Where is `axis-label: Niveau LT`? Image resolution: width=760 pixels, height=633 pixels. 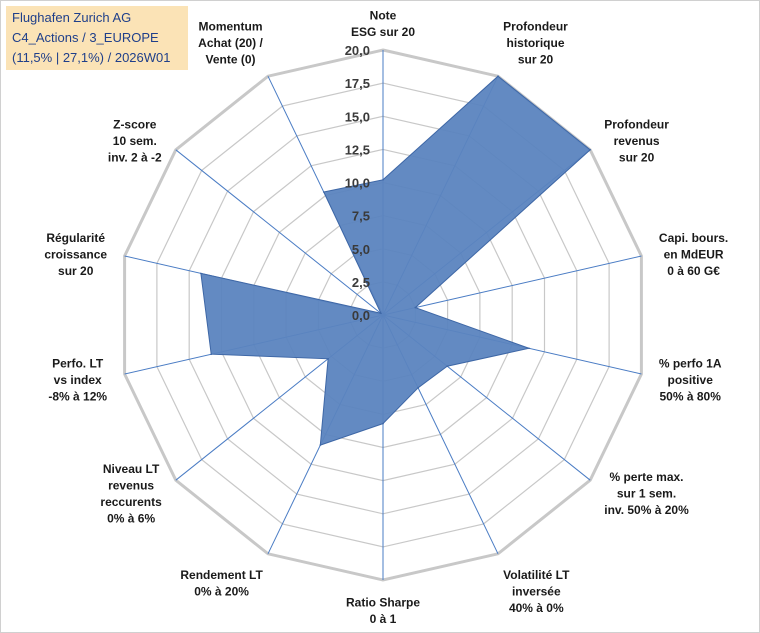 axis-label: Niveau LT is located at coordinates (131, 469).